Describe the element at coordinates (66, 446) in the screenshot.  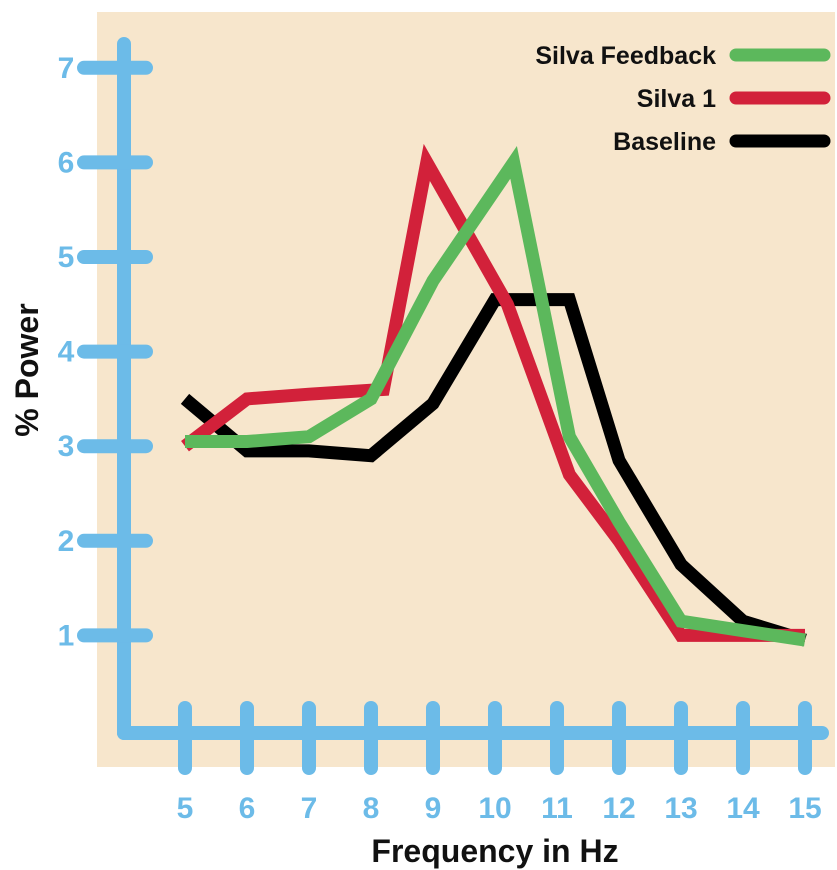
I see `y-tick-label: 3` at that location.